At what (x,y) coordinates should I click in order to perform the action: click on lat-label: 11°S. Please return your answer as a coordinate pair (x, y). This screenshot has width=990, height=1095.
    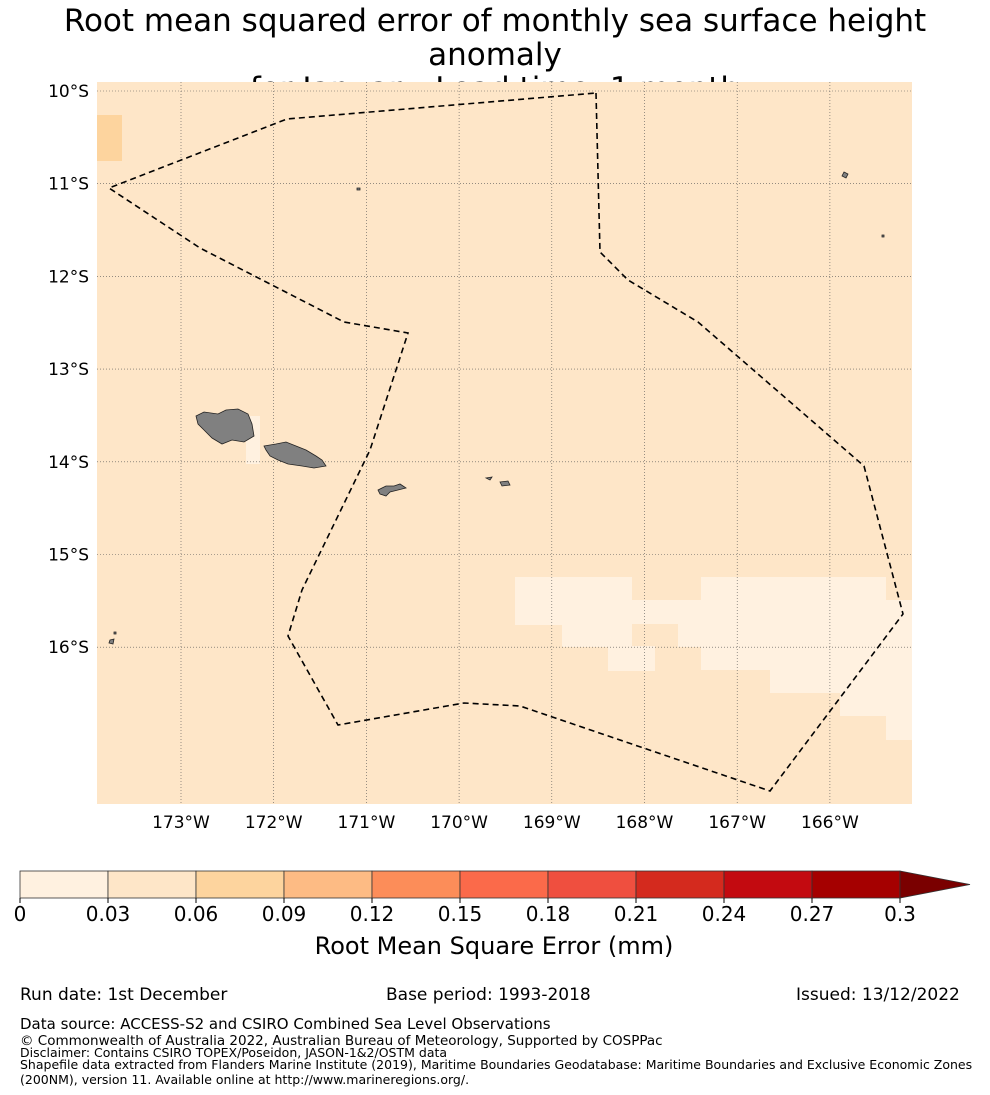
    Looking at the image, I should click on (68, 185).